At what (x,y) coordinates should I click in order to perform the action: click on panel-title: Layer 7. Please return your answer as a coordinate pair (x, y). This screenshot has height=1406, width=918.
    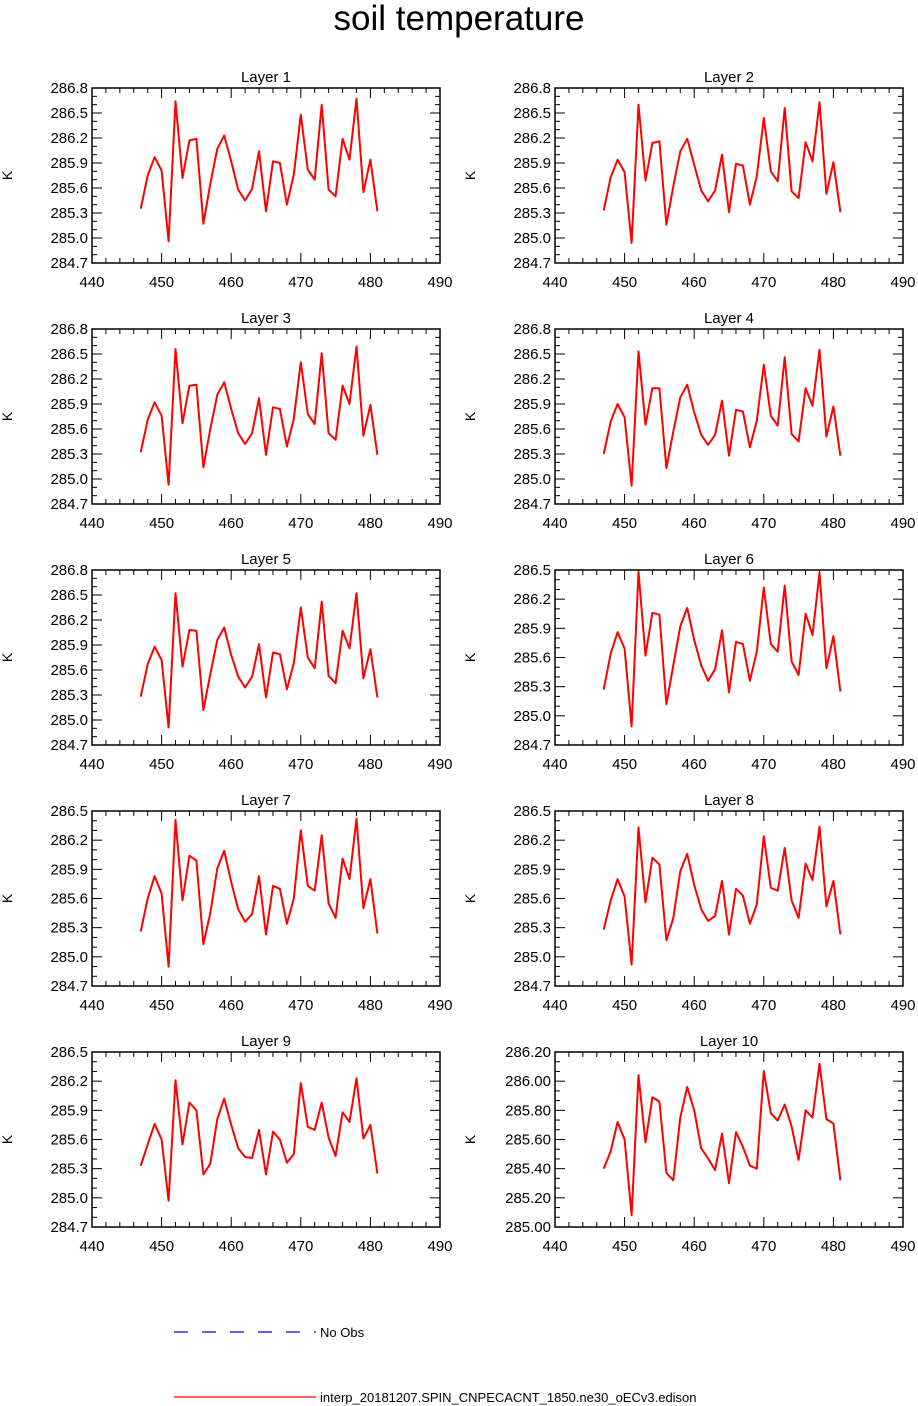
    Looking at the image, I should click on (266, 800).